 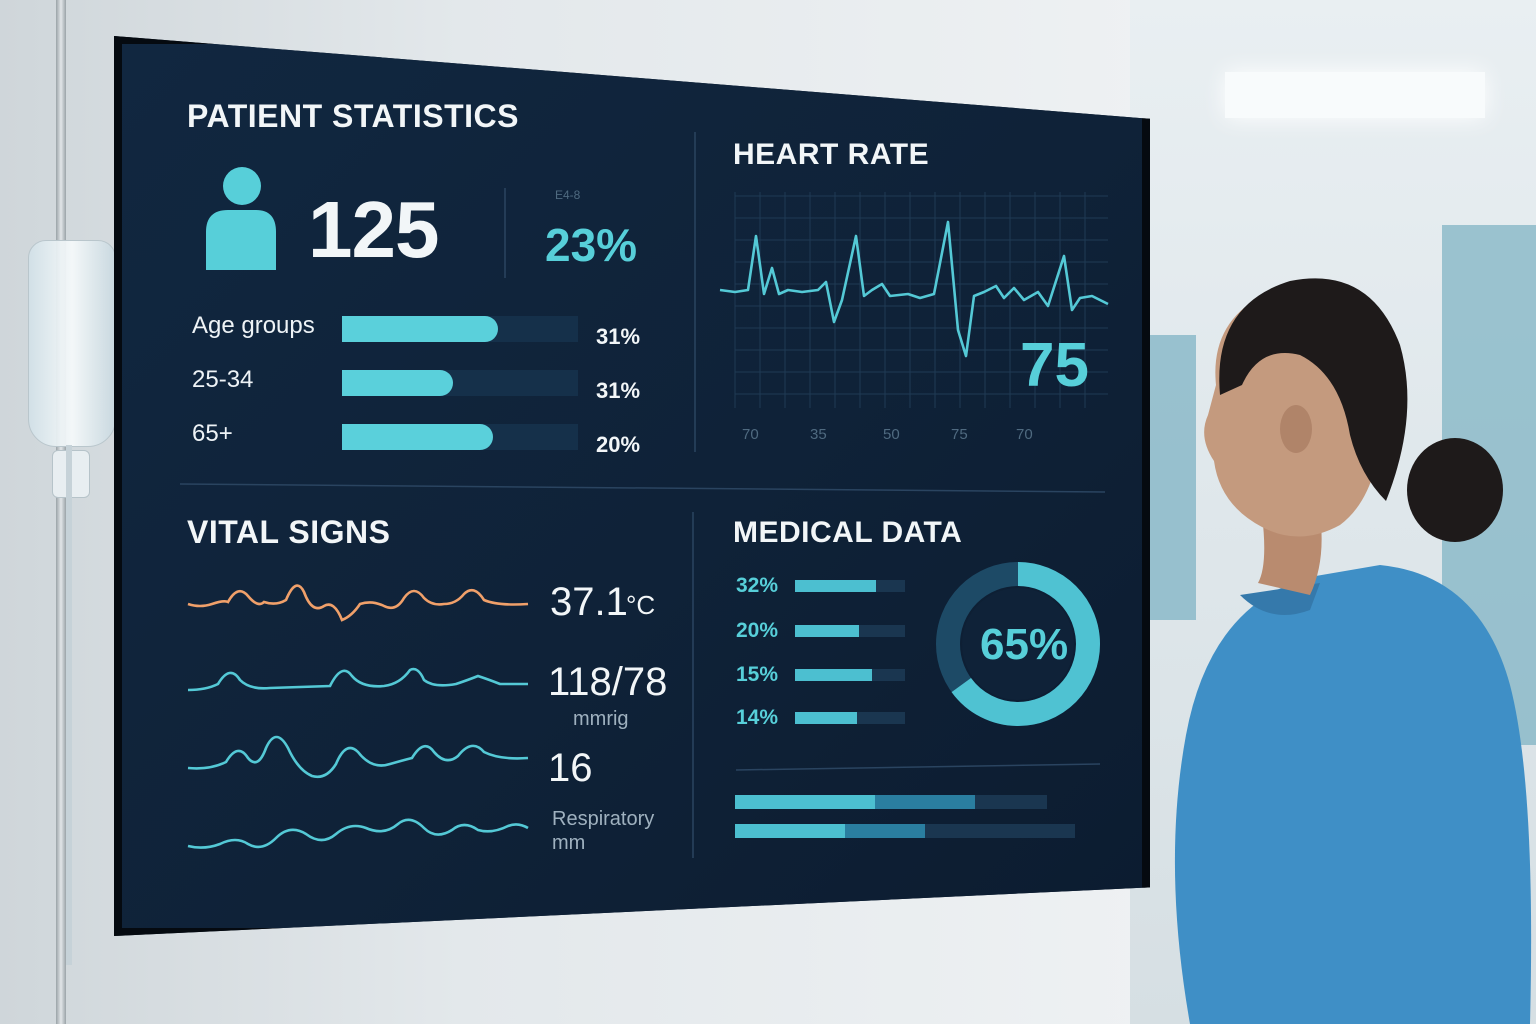 I want to click on heart-rate-title: HEART RATE, so click(x=831, y=154).